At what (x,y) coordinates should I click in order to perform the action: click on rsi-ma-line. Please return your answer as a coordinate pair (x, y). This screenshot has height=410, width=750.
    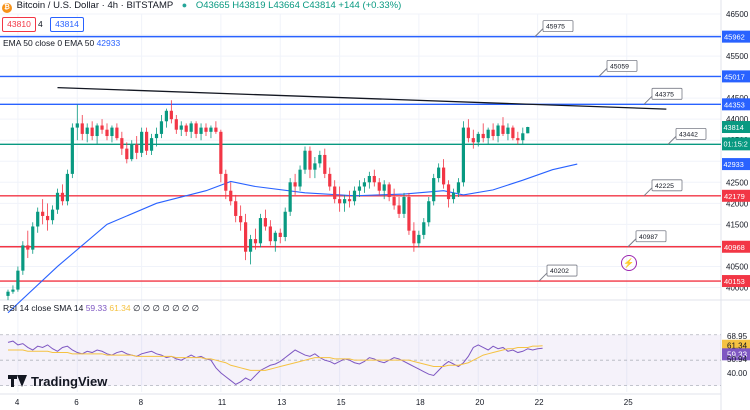
    Looking at the image, I should click on (275, 358).